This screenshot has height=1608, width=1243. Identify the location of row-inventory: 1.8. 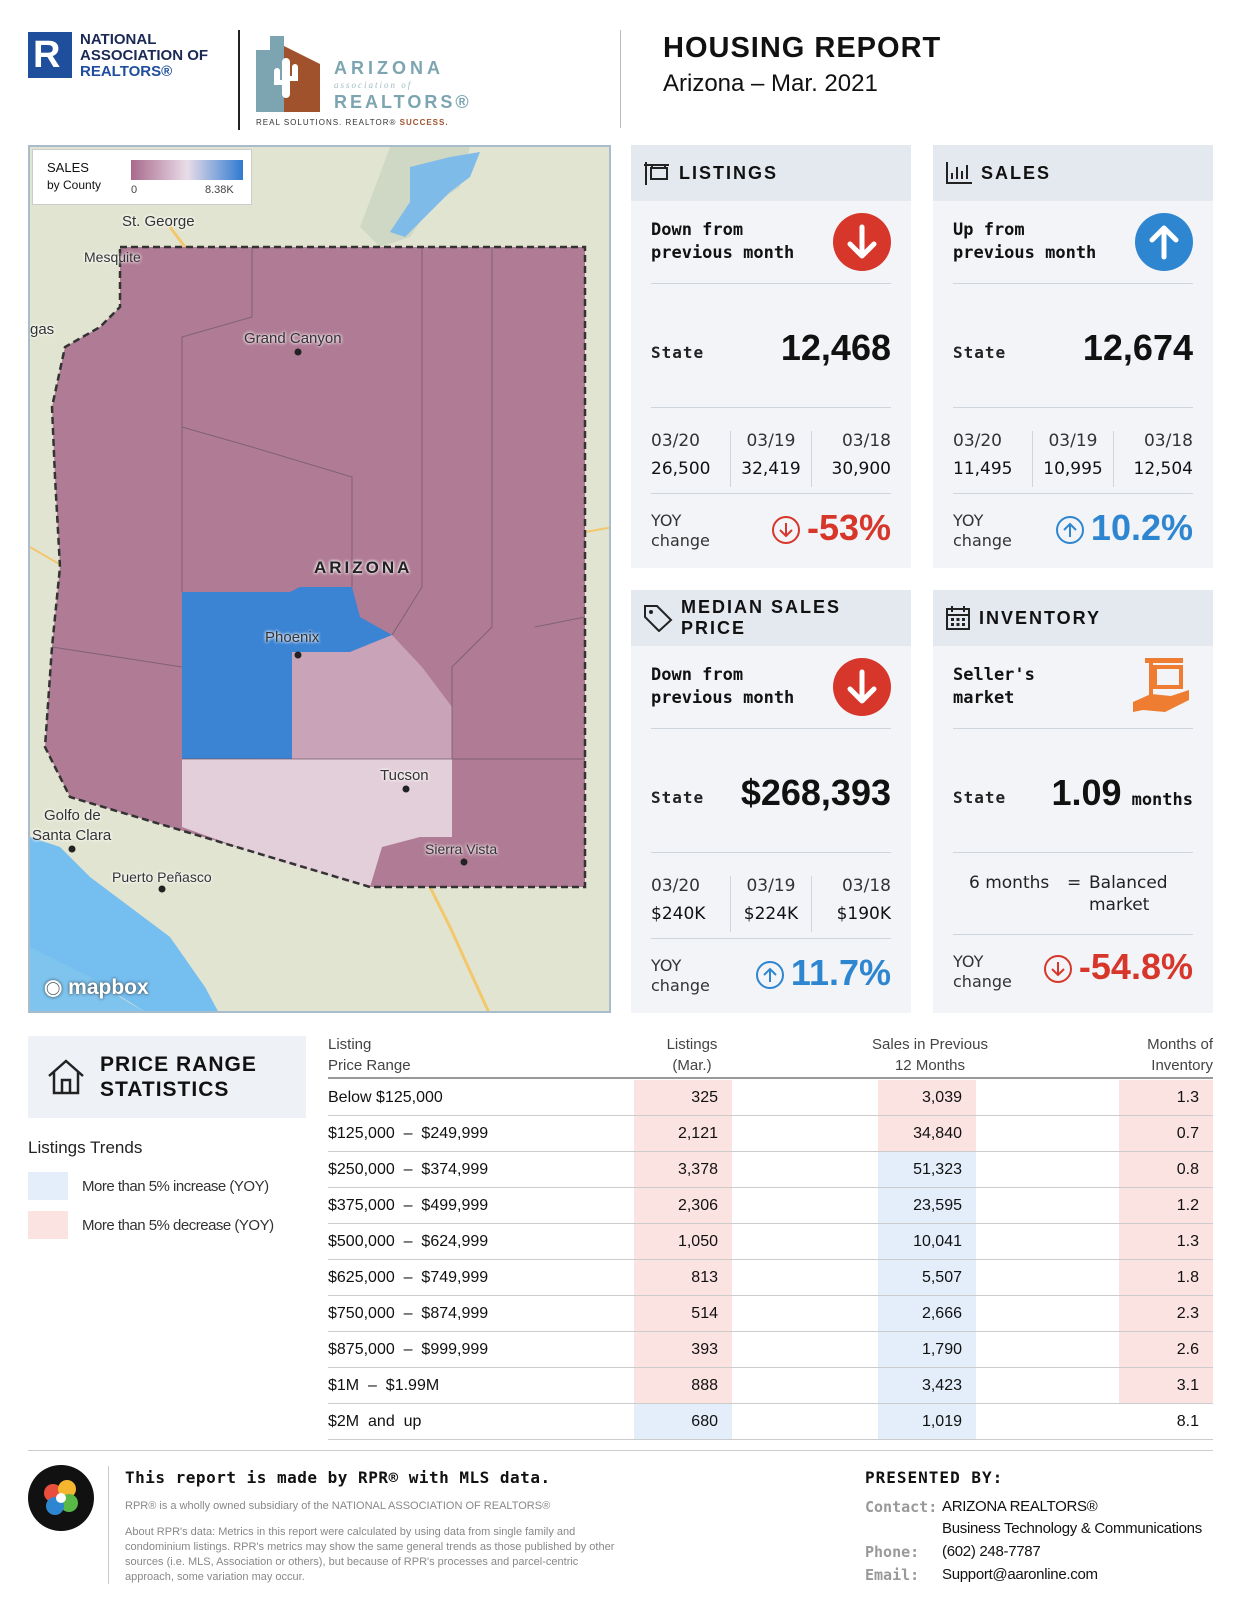
(1166, 1277).